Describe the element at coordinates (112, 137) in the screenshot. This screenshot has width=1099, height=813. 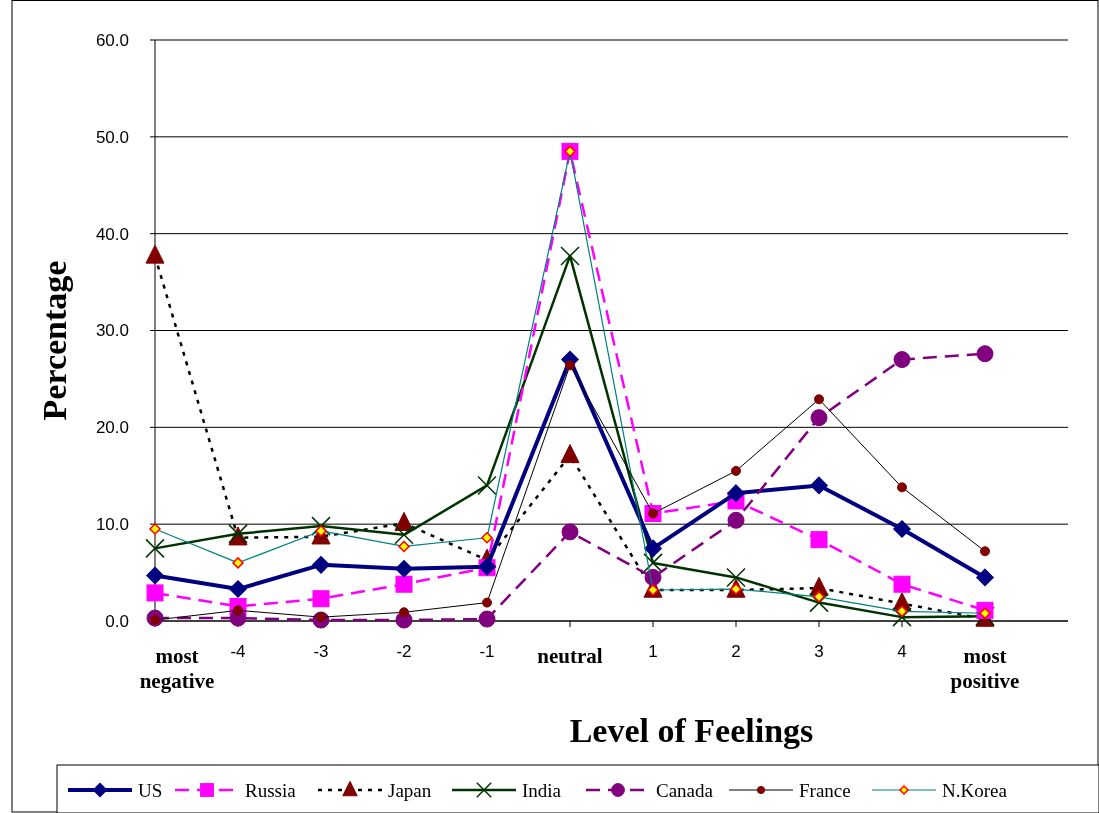
I see `y-tick-label: 50.0` at that location.